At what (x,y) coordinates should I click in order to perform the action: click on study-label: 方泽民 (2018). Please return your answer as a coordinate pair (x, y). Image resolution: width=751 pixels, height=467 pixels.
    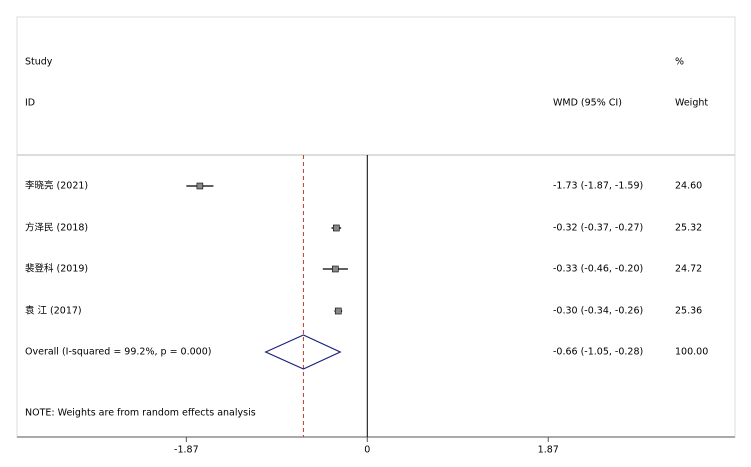
    Looking at the image, I should click on (56, 228).